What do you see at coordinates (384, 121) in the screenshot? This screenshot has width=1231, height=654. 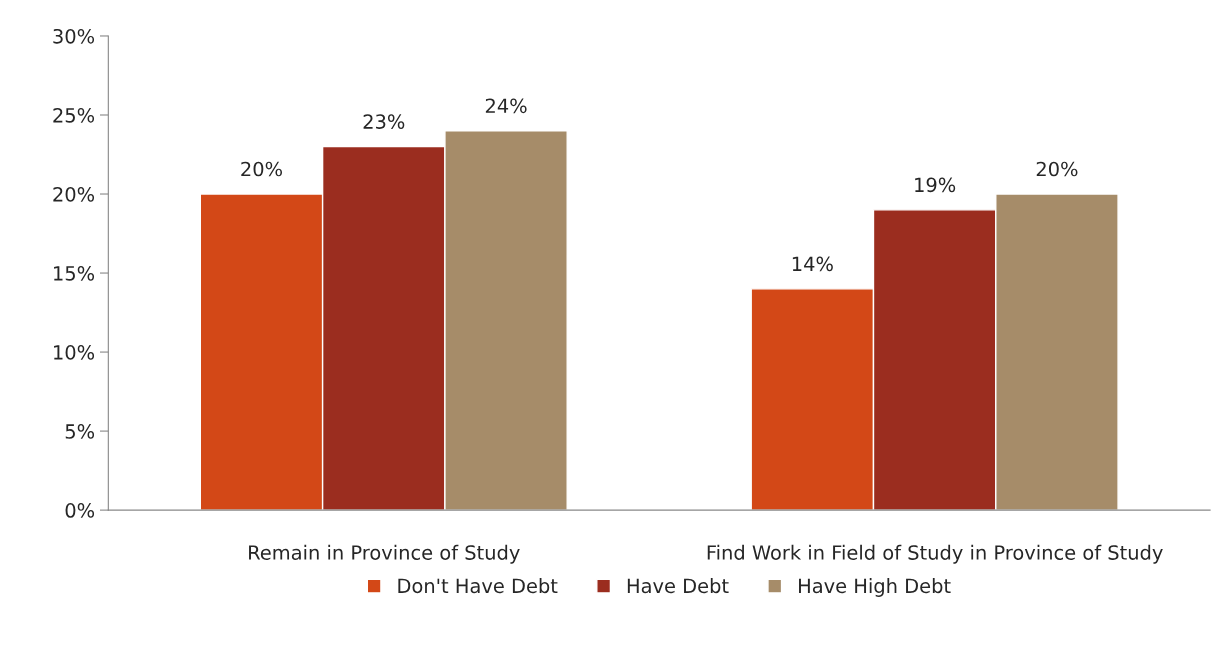 I see `data-label: 23%` at bounding box center [384, 121].